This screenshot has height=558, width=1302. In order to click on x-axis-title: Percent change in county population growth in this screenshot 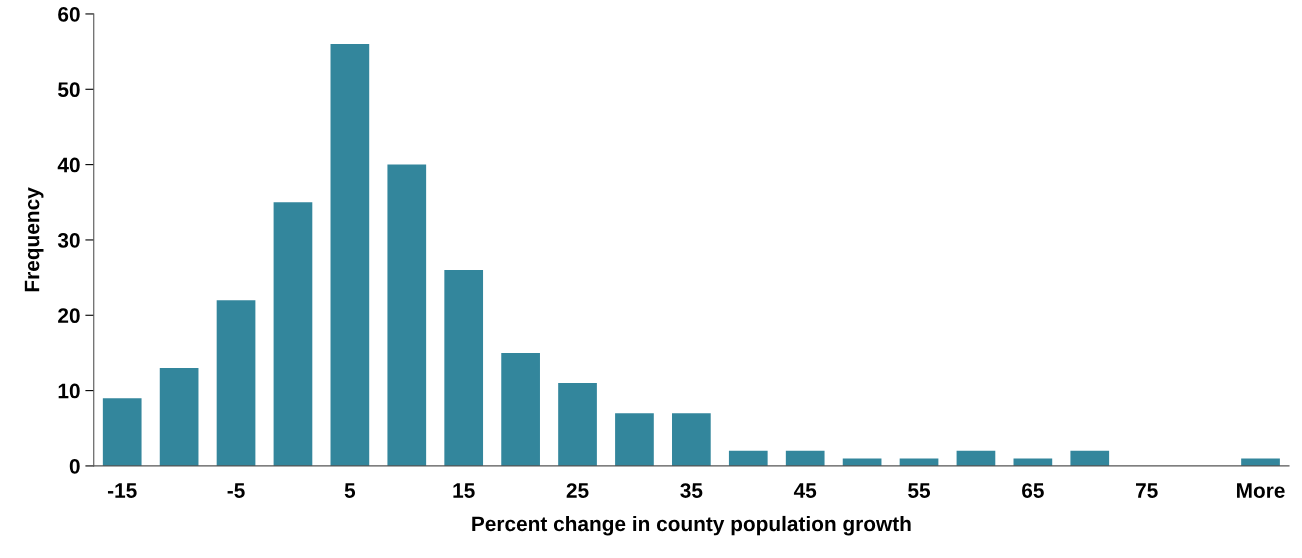, I will do `click(691, 525)`.